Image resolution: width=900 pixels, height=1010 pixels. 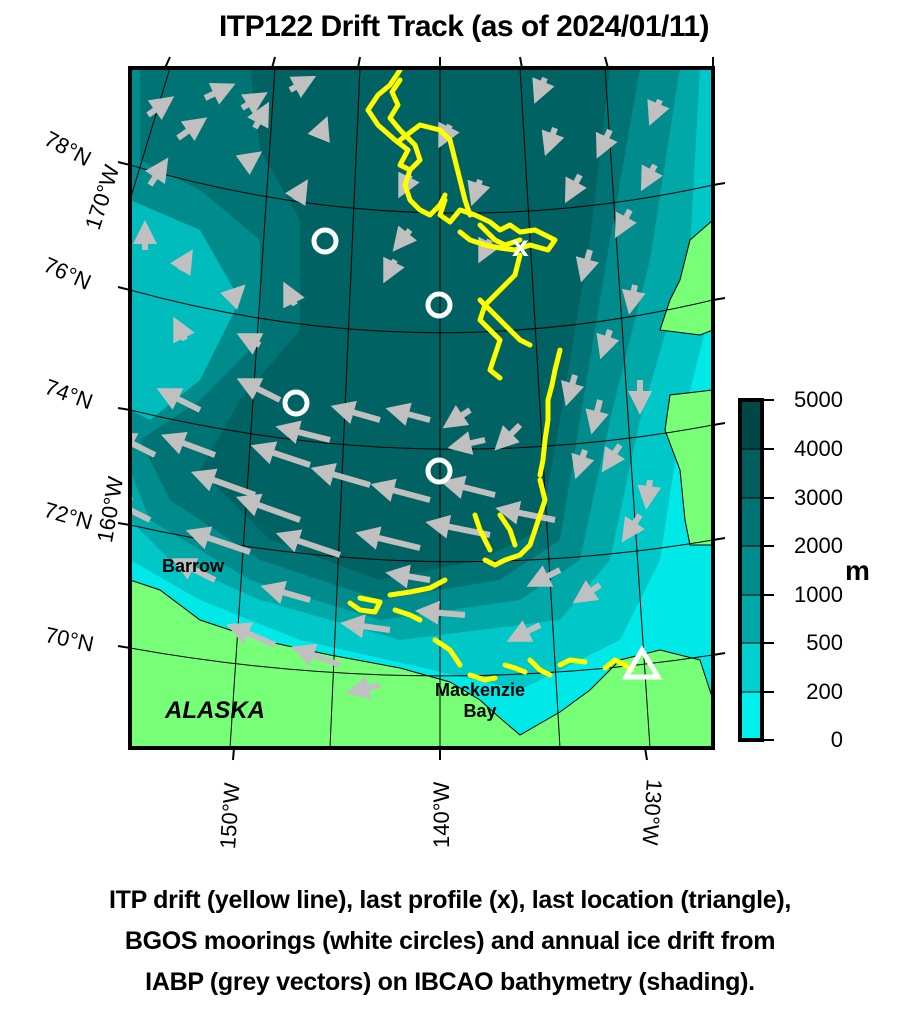 I want to click on colorbar-tick-3000: 3000, so click(x=818, y=497).